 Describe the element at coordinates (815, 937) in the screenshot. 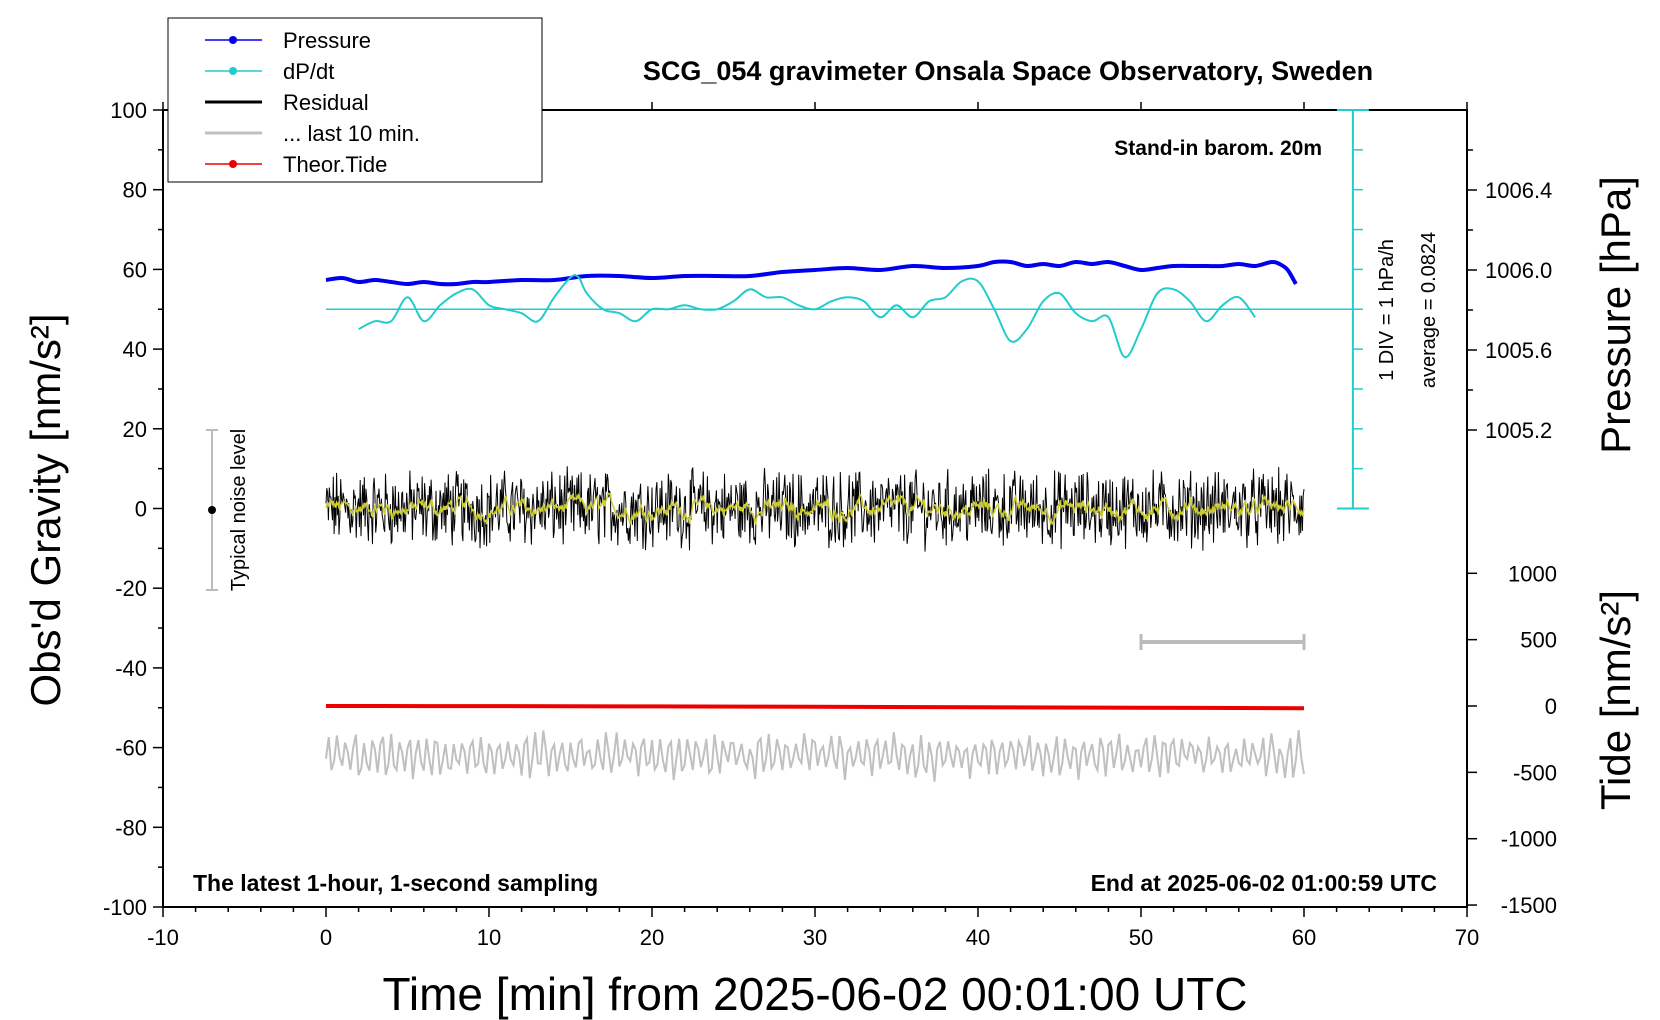

I see `x-tick-label: 30` at that location.